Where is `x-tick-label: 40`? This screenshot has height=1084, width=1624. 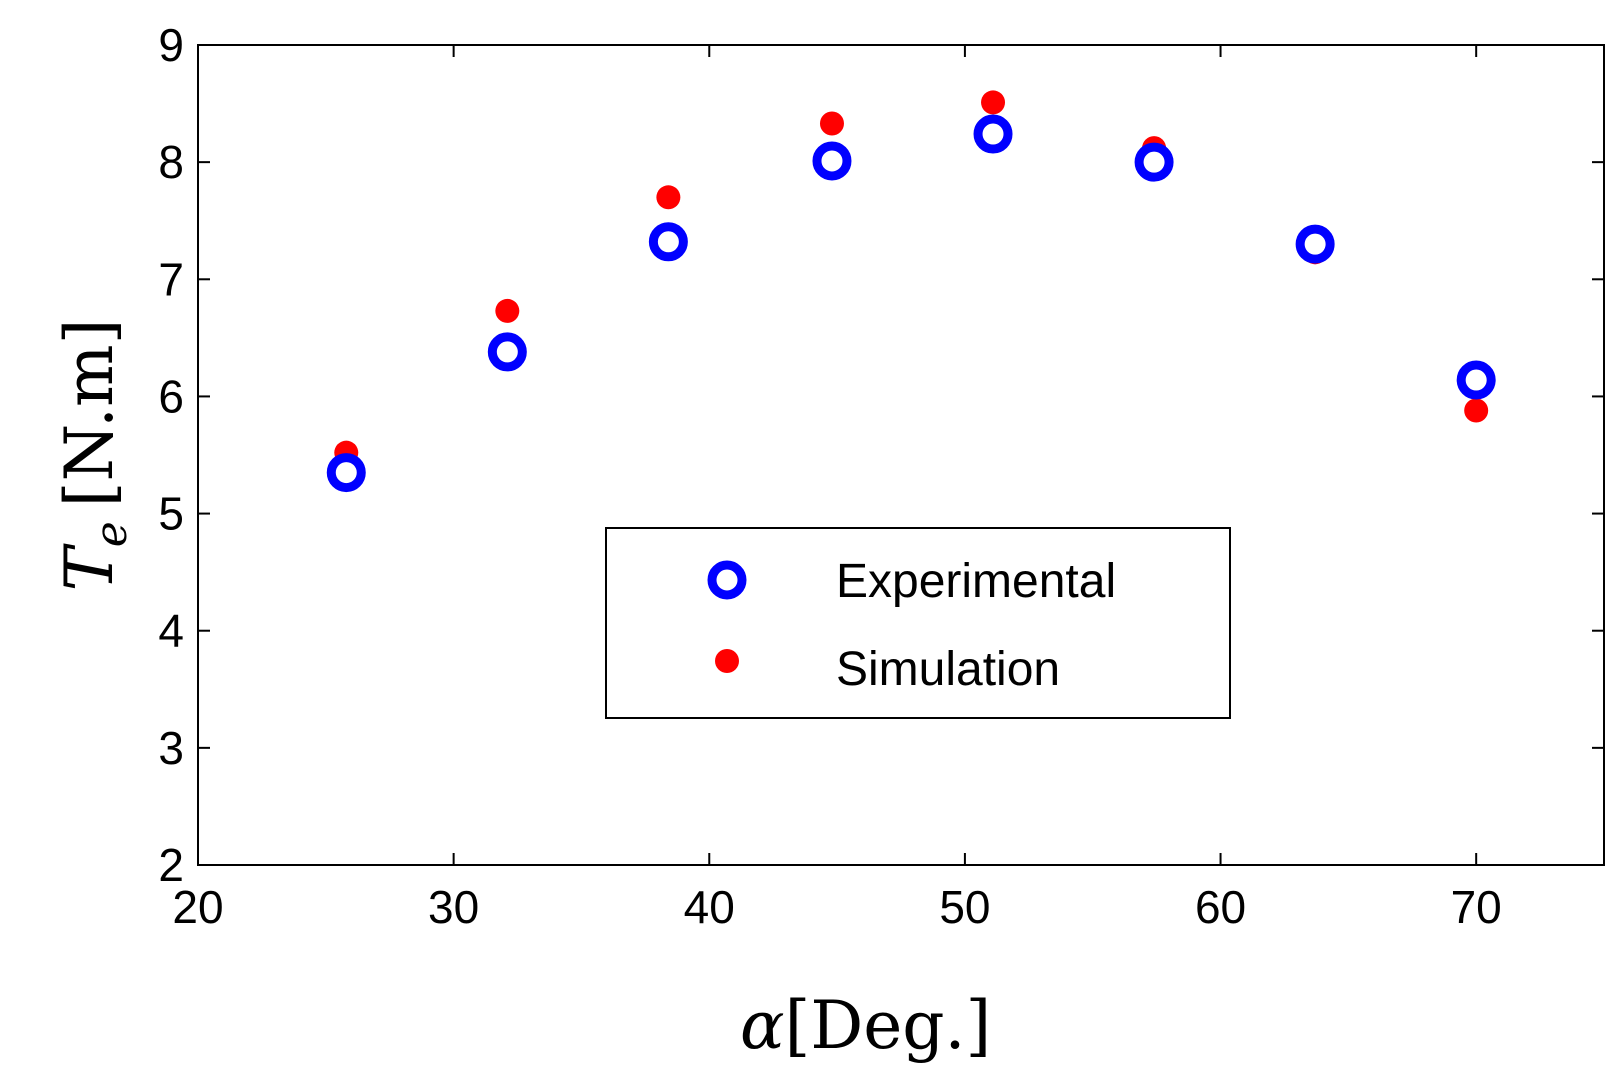 x-tick-label: 40 is located at coordinates (709, 907).